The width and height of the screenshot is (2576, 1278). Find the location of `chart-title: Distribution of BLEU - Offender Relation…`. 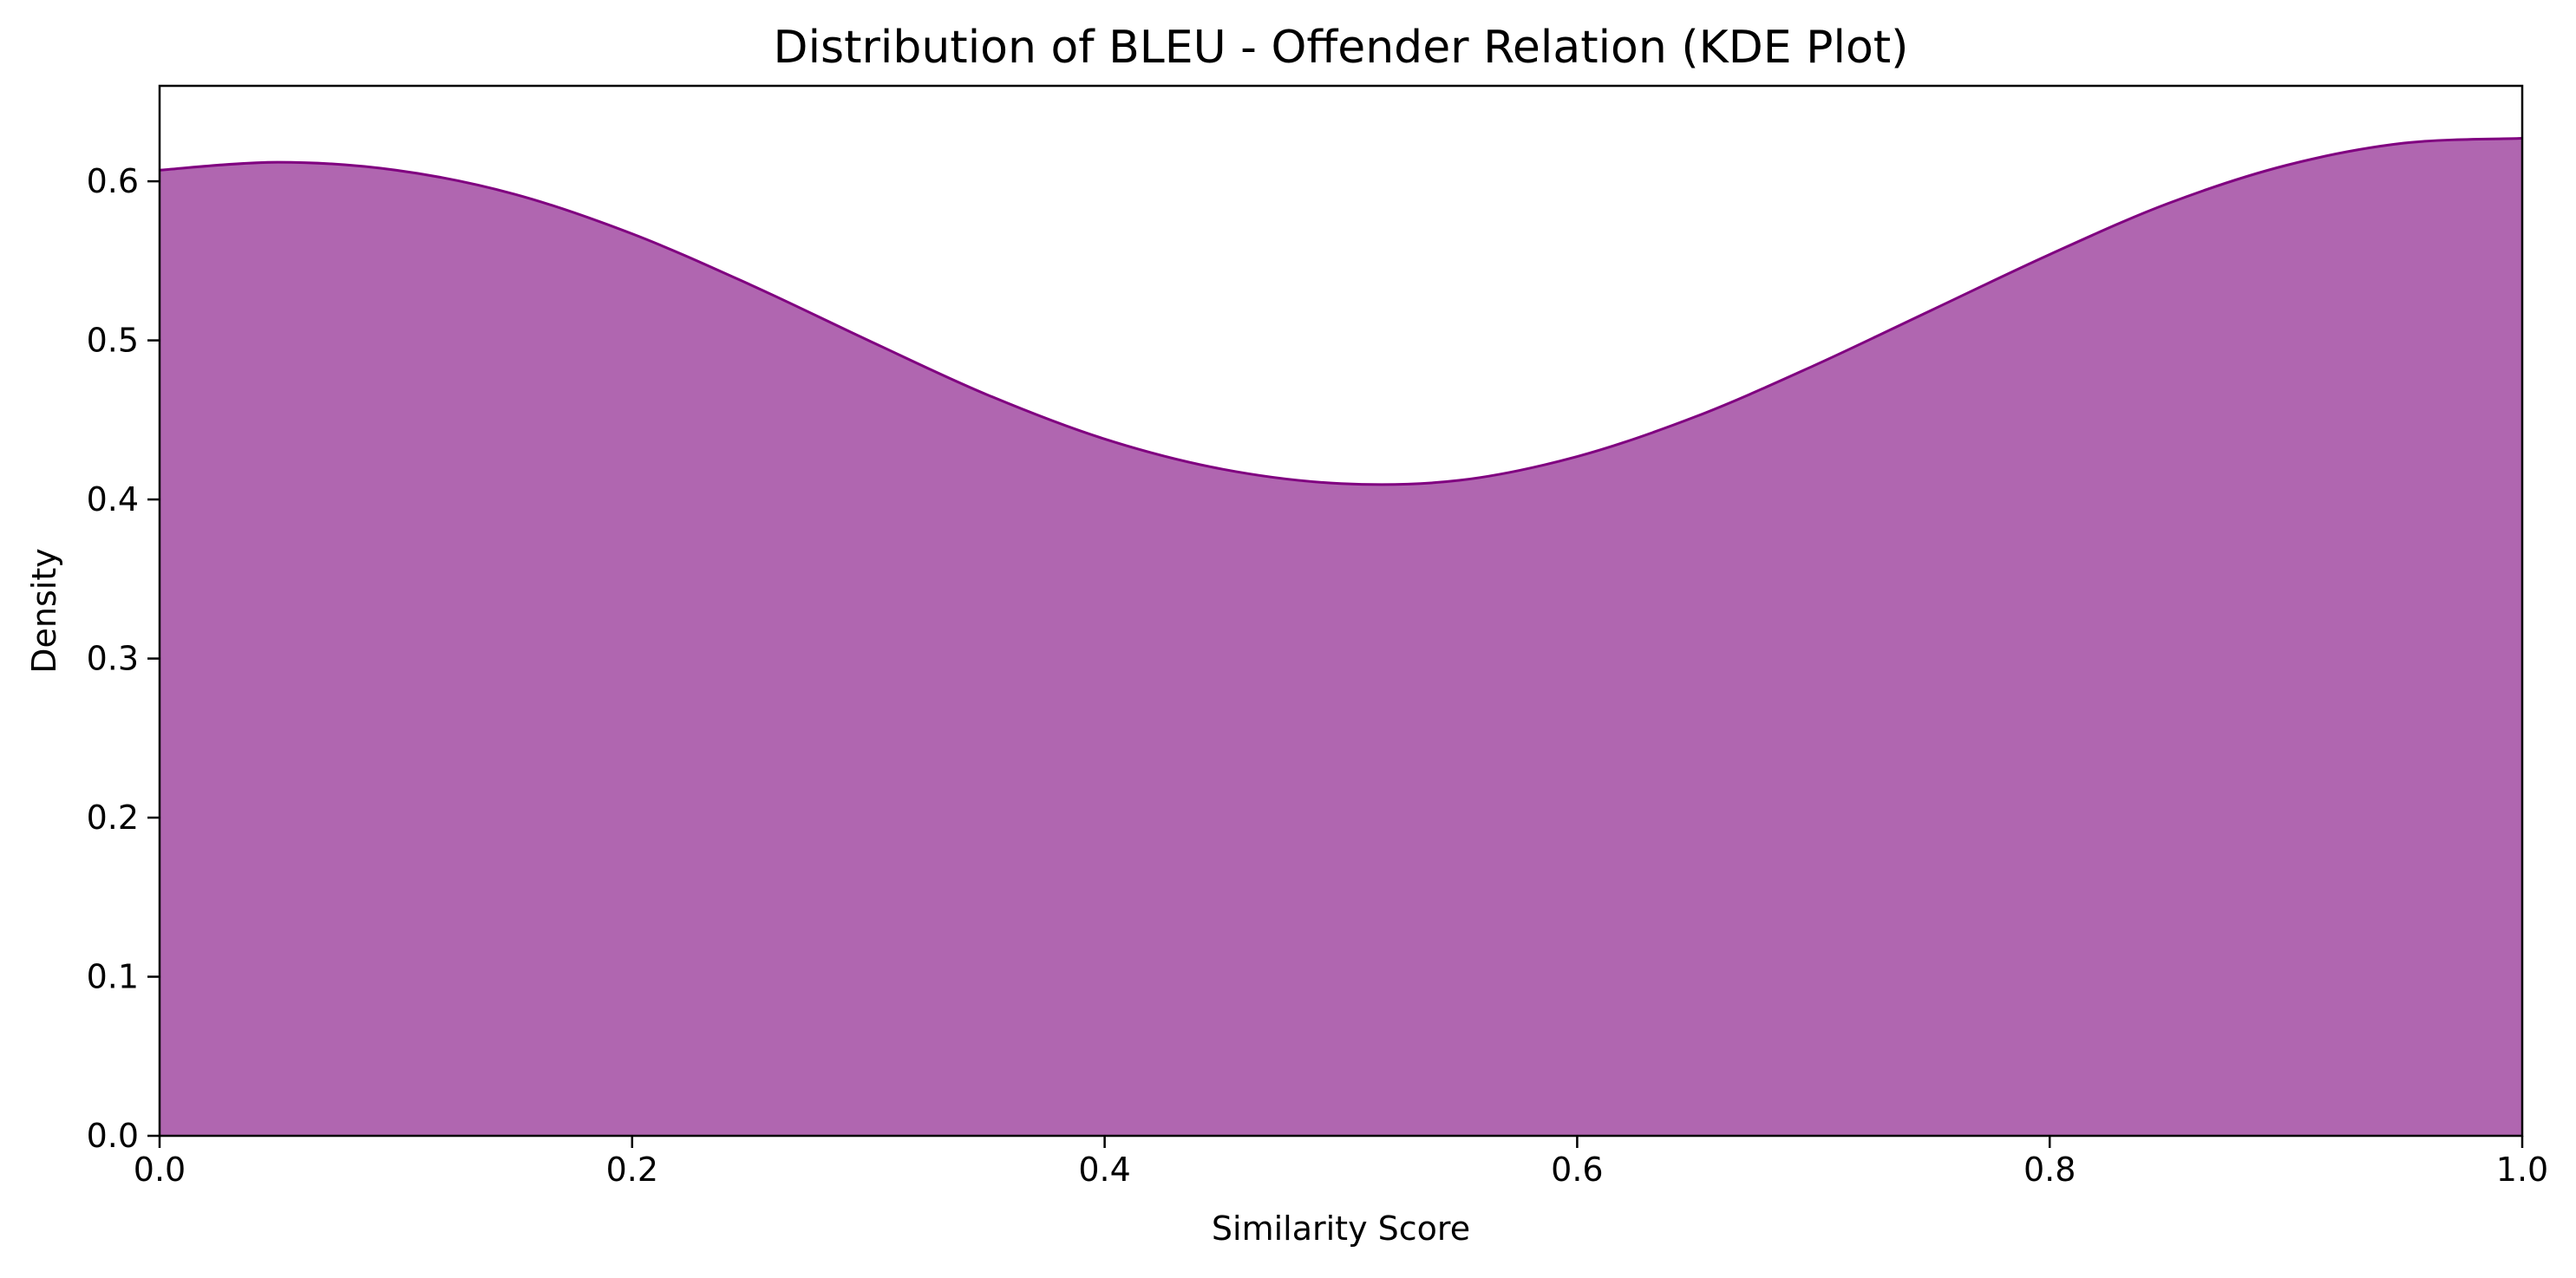

chart-title: Distribution of BLEU - Offender Relation… is located at coordinates (1341, 48).